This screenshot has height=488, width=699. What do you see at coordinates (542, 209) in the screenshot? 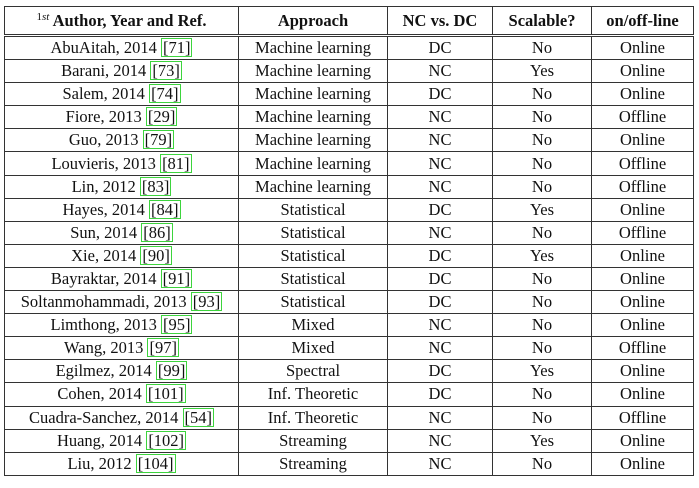
I see `cell-scalable: Yes` at bounding box center [542, 209].